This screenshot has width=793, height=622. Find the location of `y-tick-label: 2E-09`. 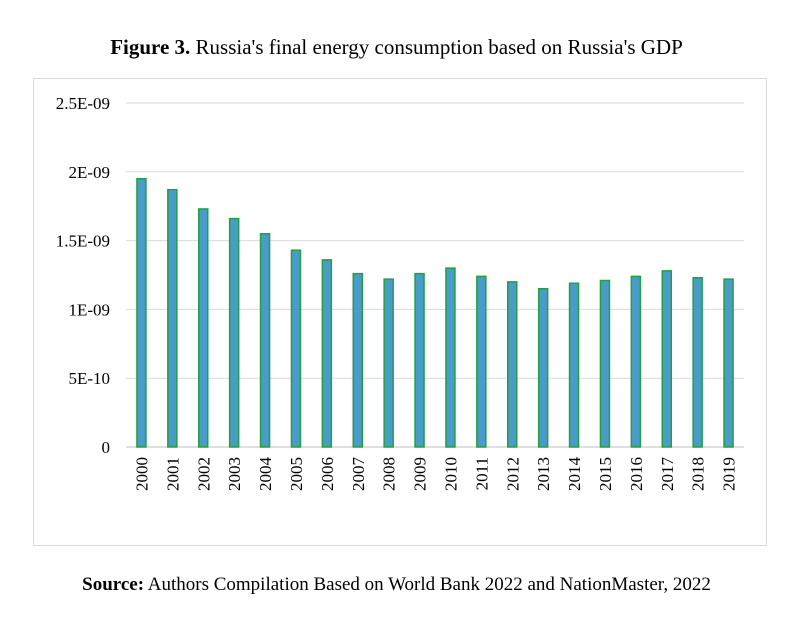

y-tick-label: 2E-09 is located at coordinates (89, 172).